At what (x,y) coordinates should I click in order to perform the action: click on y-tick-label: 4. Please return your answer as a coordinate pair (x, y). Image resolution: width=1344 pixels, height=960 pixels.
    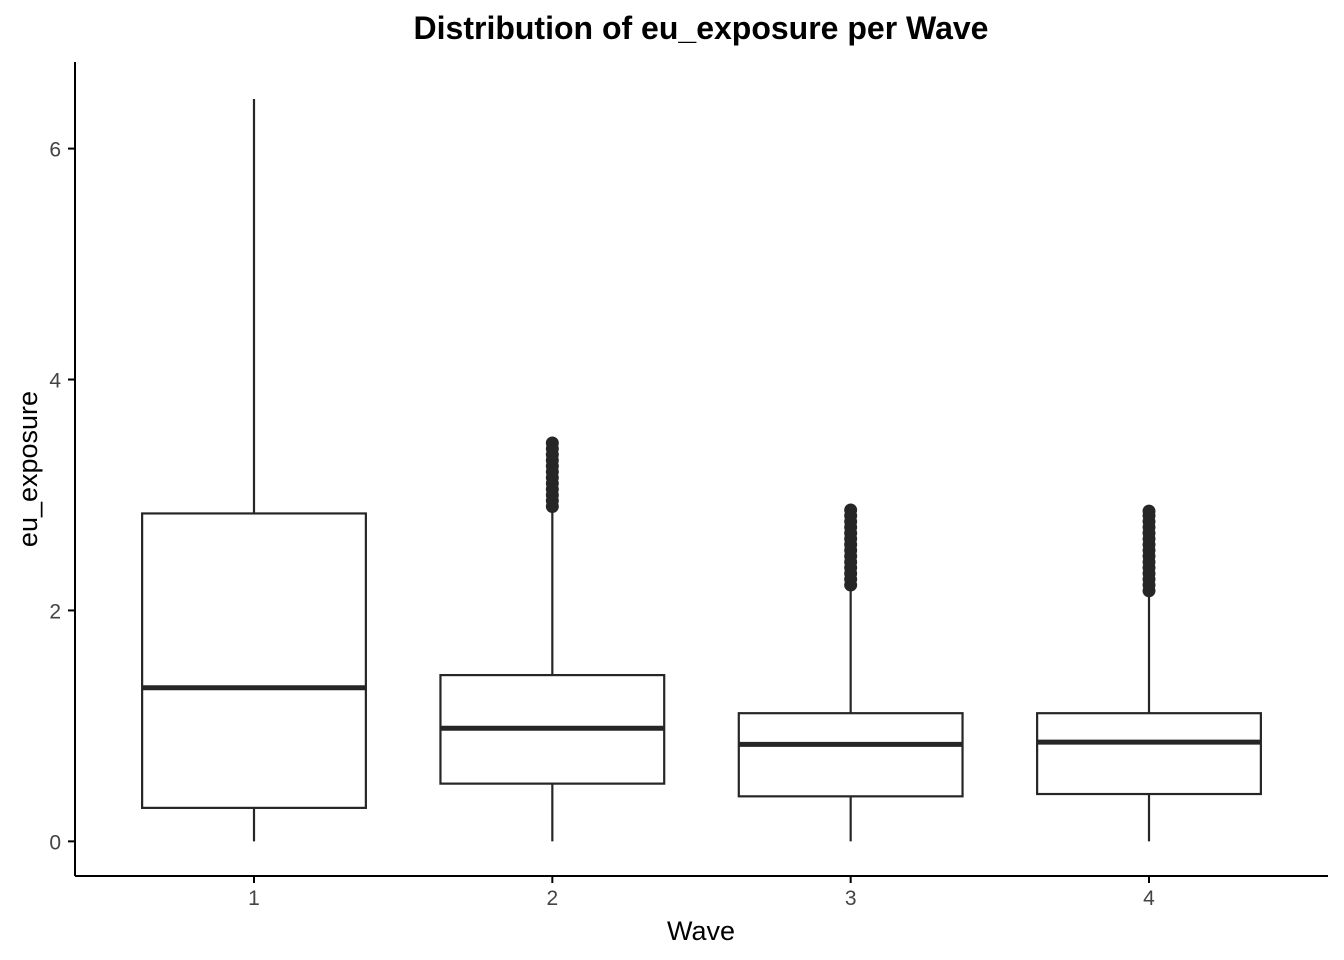
    Looking at the image, I should click on (55, 381).